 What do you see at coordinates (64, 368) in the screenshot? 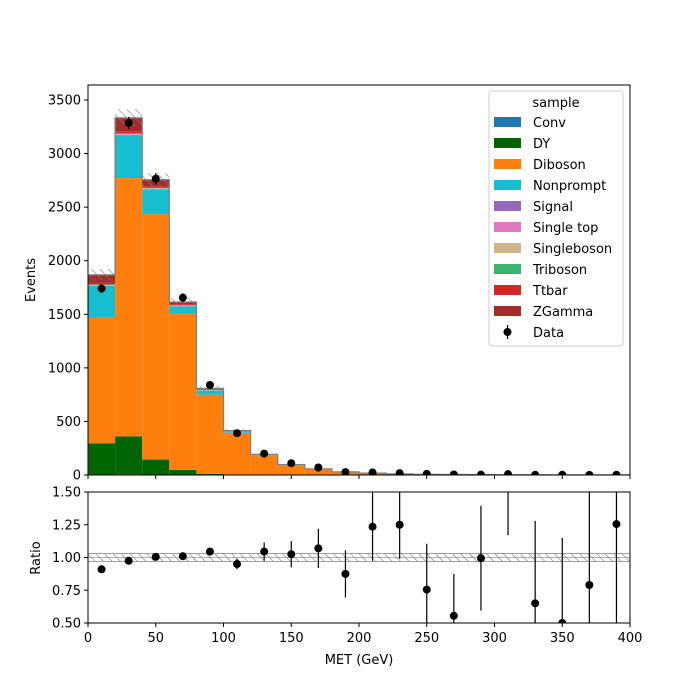
I see `main-ytick-label-2: 1000` at bounding box center [64, 368].